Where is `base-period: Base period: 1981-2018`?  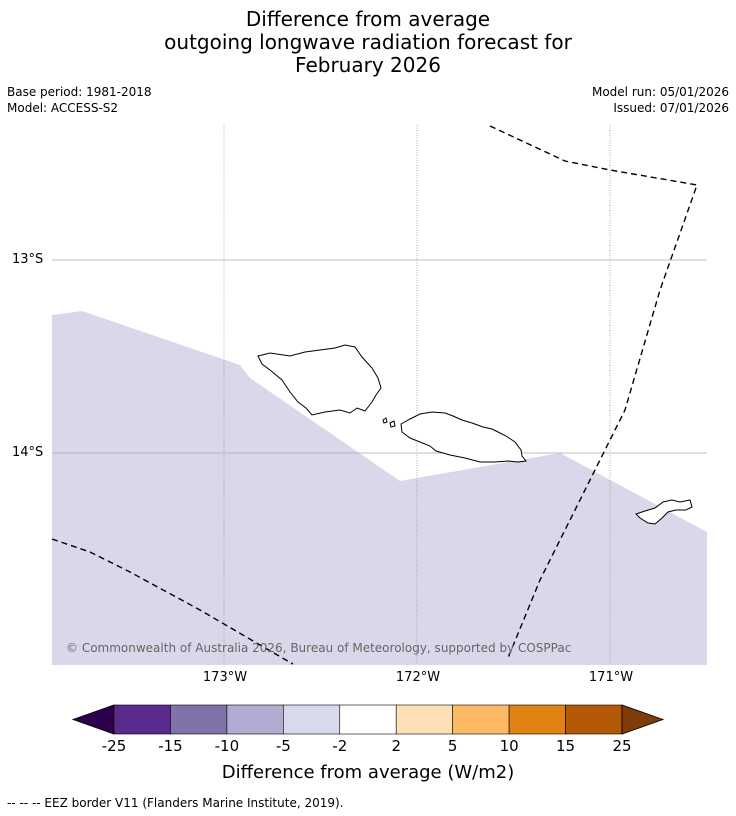 base-period: Base period: 1981-2018 is located at coordinates (79, 92).